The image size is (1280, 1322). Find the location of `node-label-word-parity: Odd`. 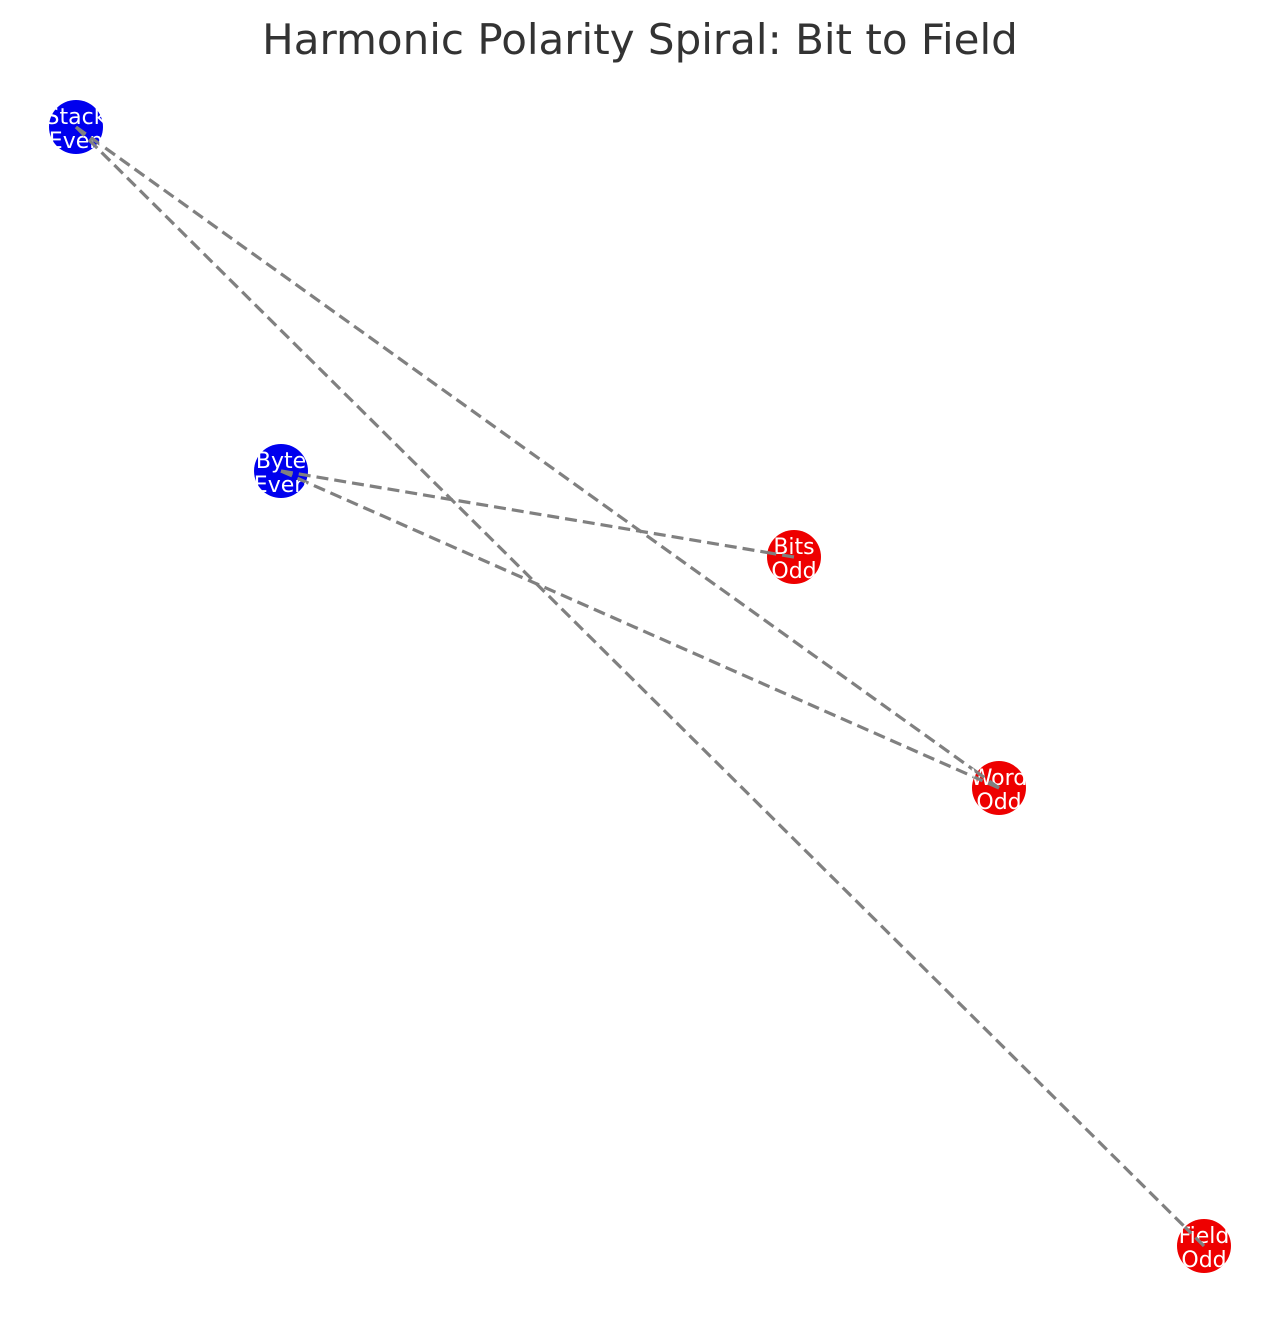

node-label-word-parity: Odd is located at coordinates (998, 802).